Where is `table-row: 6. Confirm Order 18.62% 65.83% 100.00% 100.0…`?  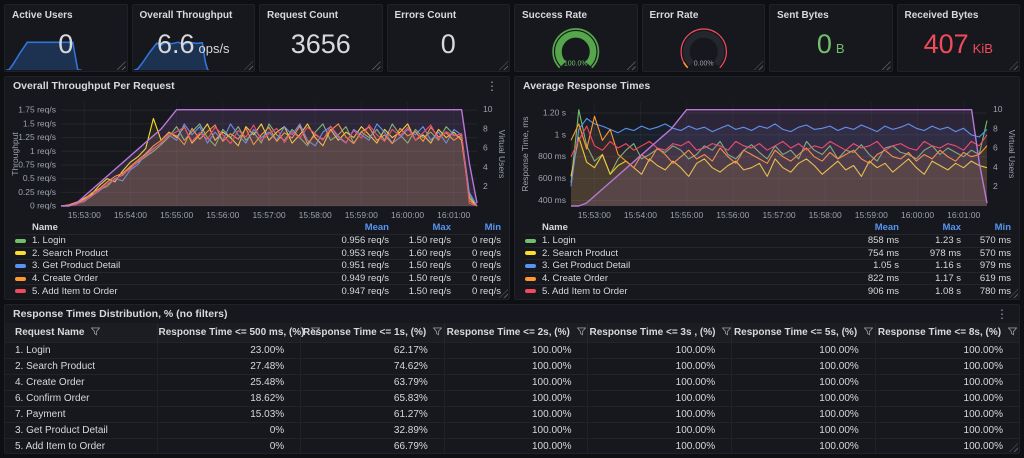 table-row: 6. Confirm Order 18.62% 65.83% 100.00% 100.0… is located at coordinates (512, 397).